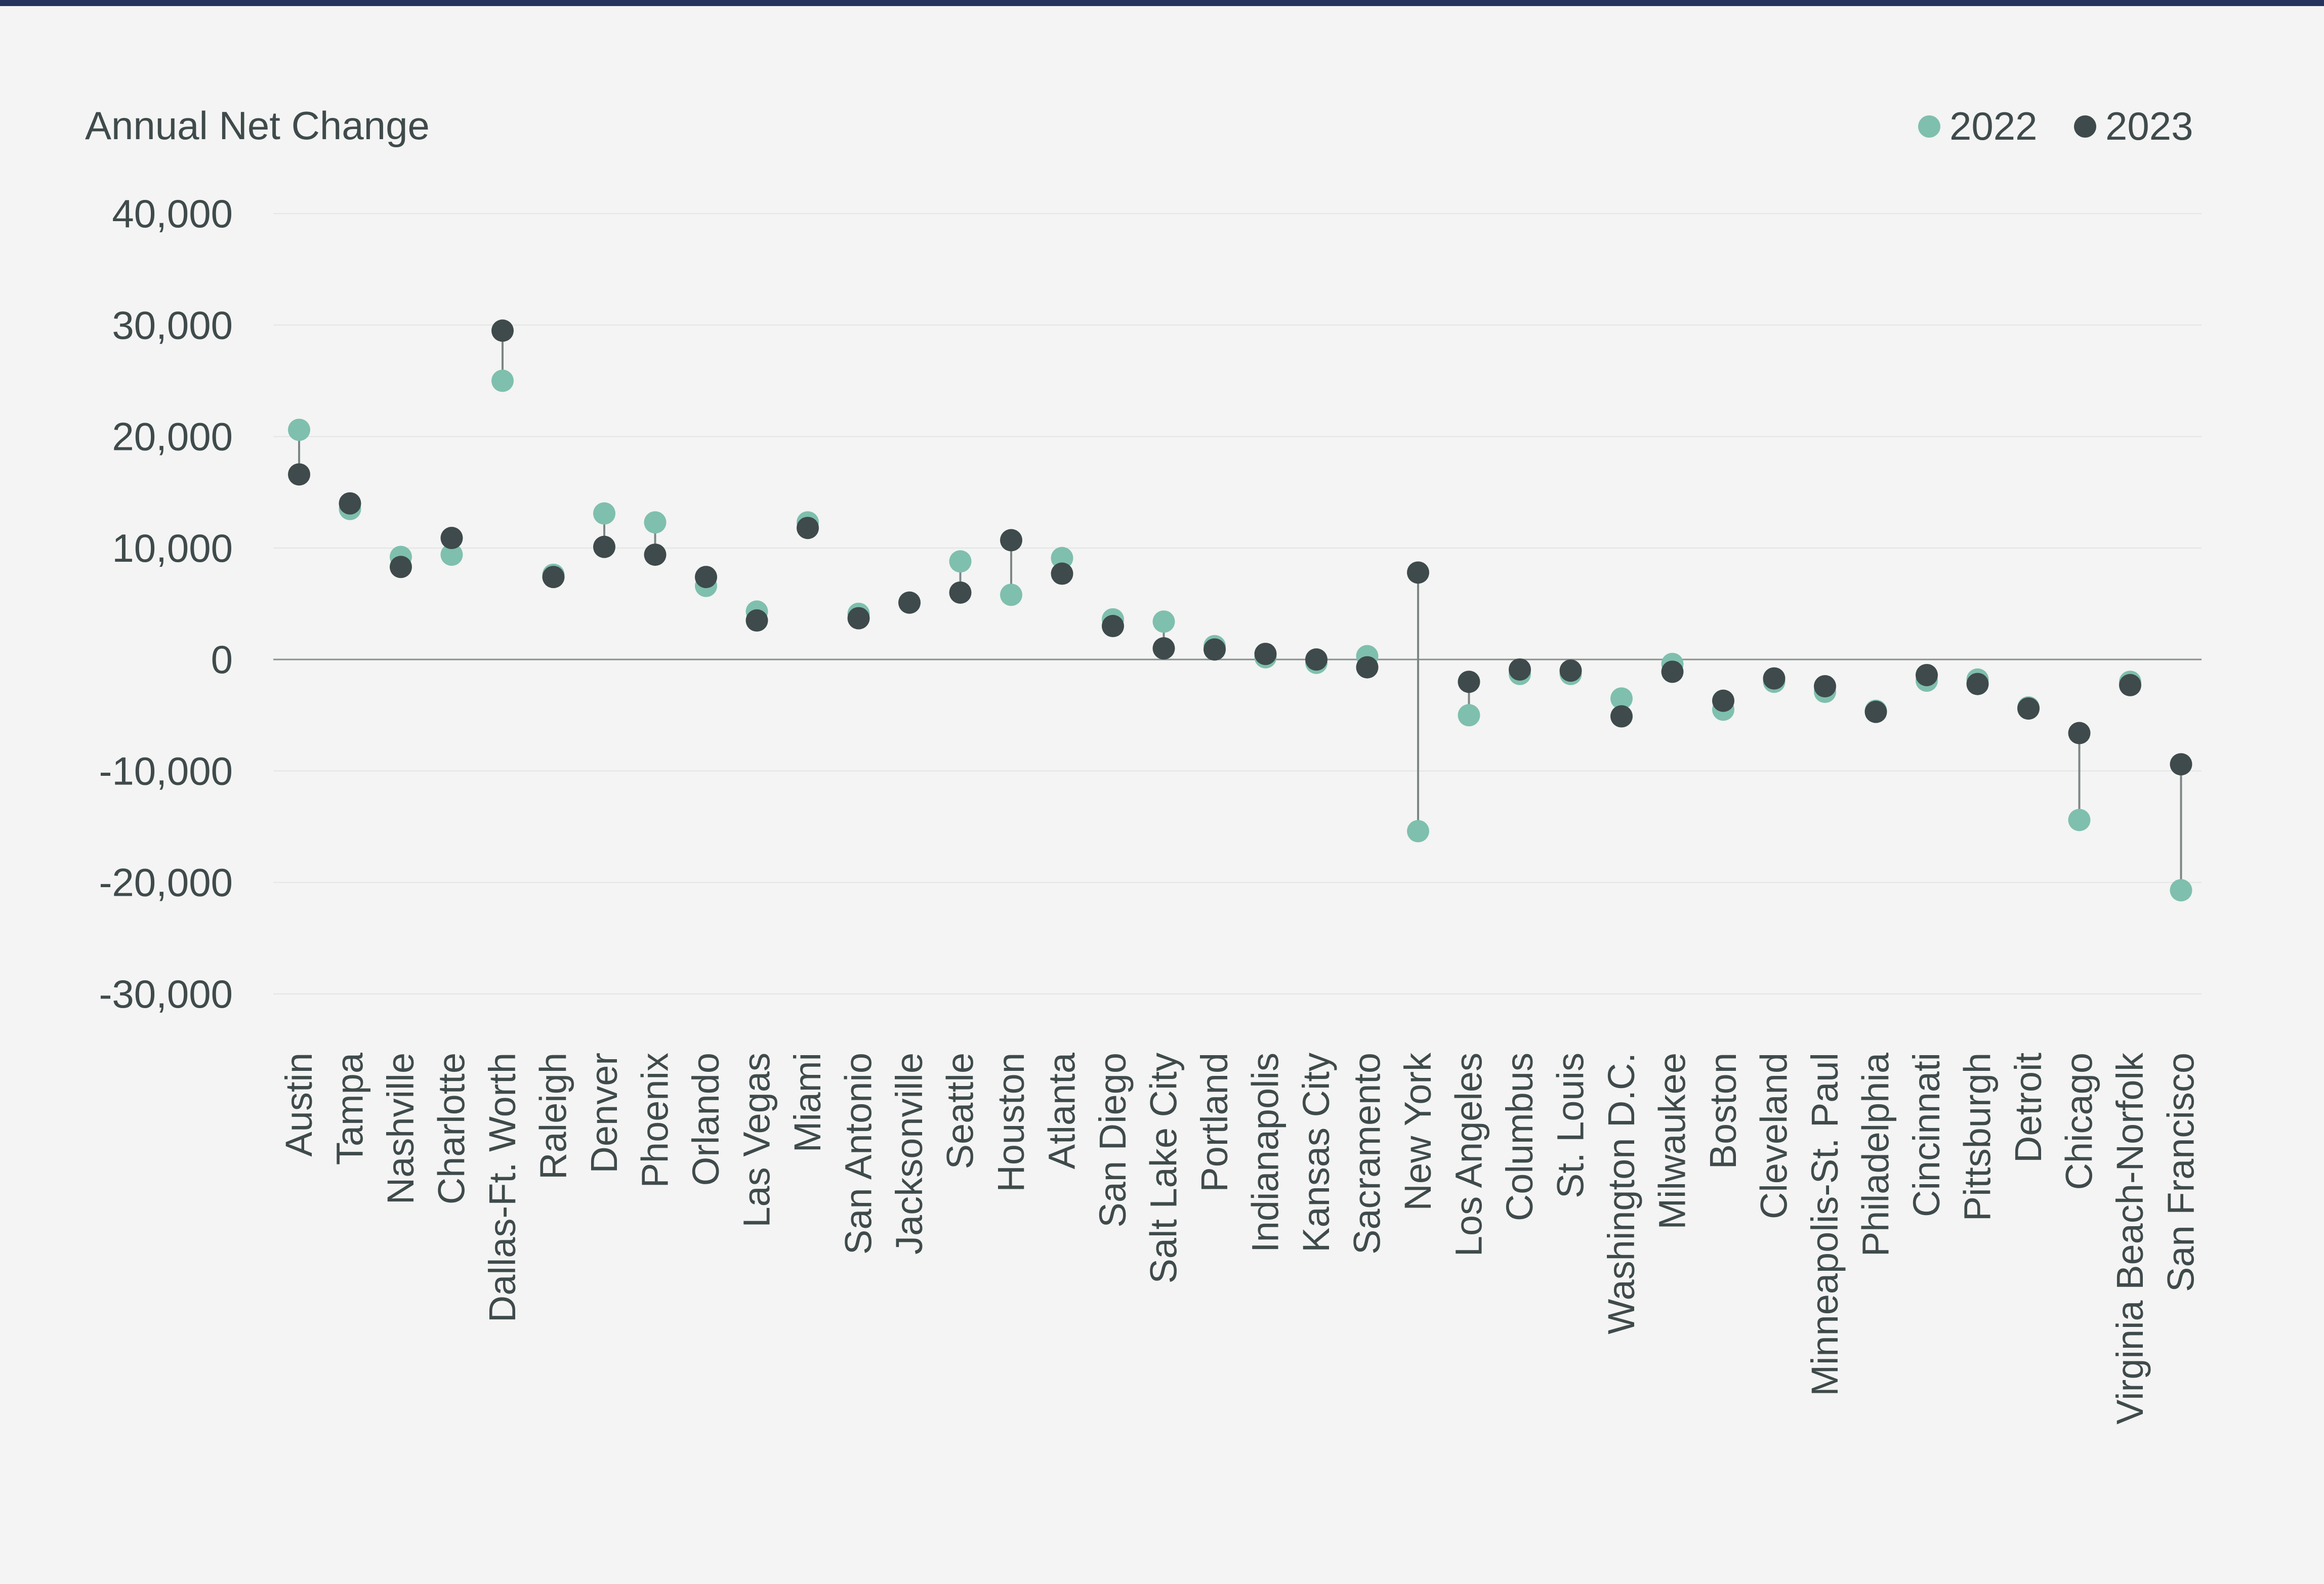 The image size is (2324, 1584). Describe the element at coordinates (1418, 572) in the screenshot. I see `point-2023-new-york` at that location.